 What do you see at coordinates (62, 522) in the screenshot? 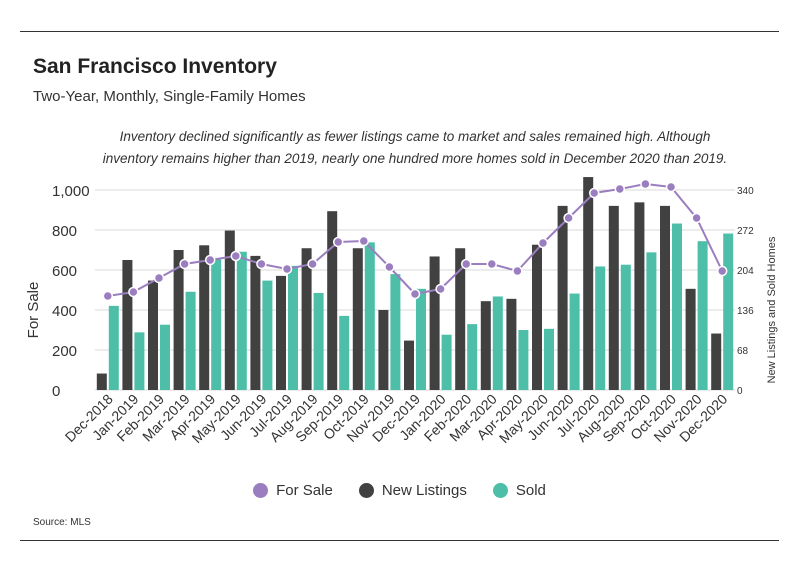
I see `source-note: Source: MLS` at bounding box center [62, 522].